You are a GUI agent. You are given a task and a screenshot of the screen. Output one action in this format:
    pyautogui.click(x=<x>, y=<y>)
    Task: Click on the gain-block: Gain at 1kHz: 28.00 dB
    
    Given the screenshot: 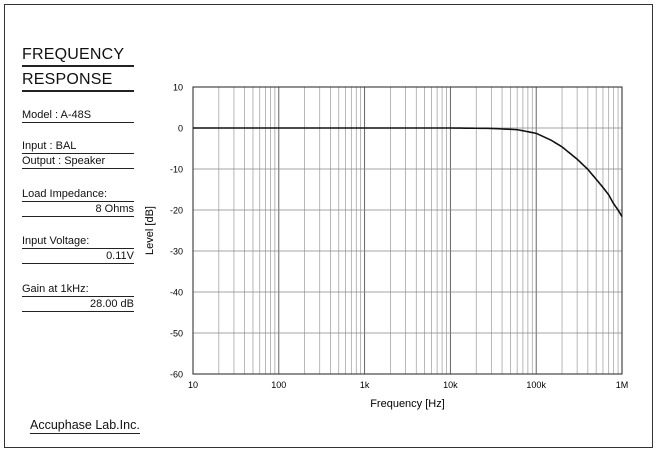 What is the action you would take?
    pyautogui.click(x=78, y=297)
    